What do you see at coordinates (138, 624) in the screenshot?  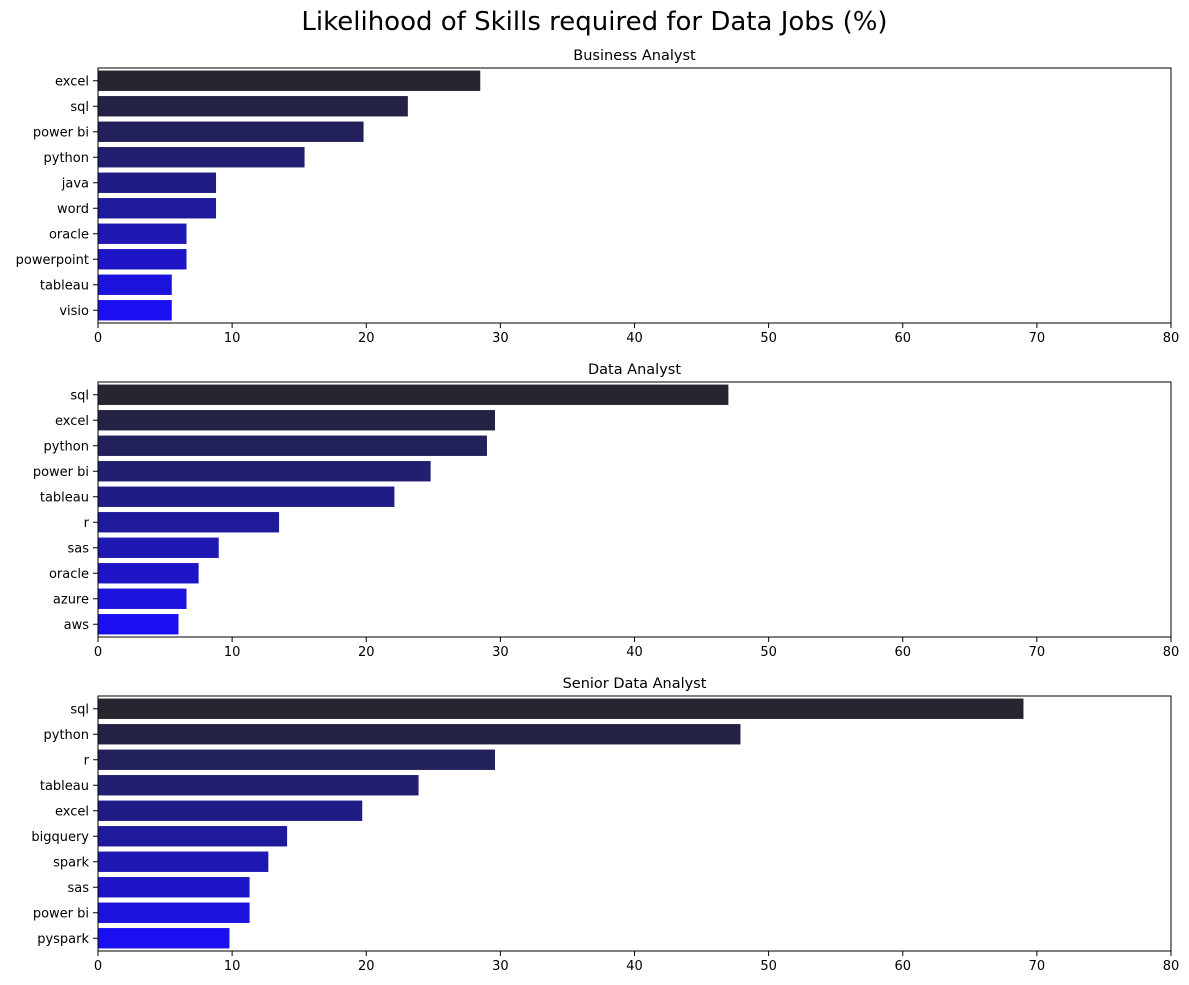 I see `bar-aws` at bounding box center [138, 624].